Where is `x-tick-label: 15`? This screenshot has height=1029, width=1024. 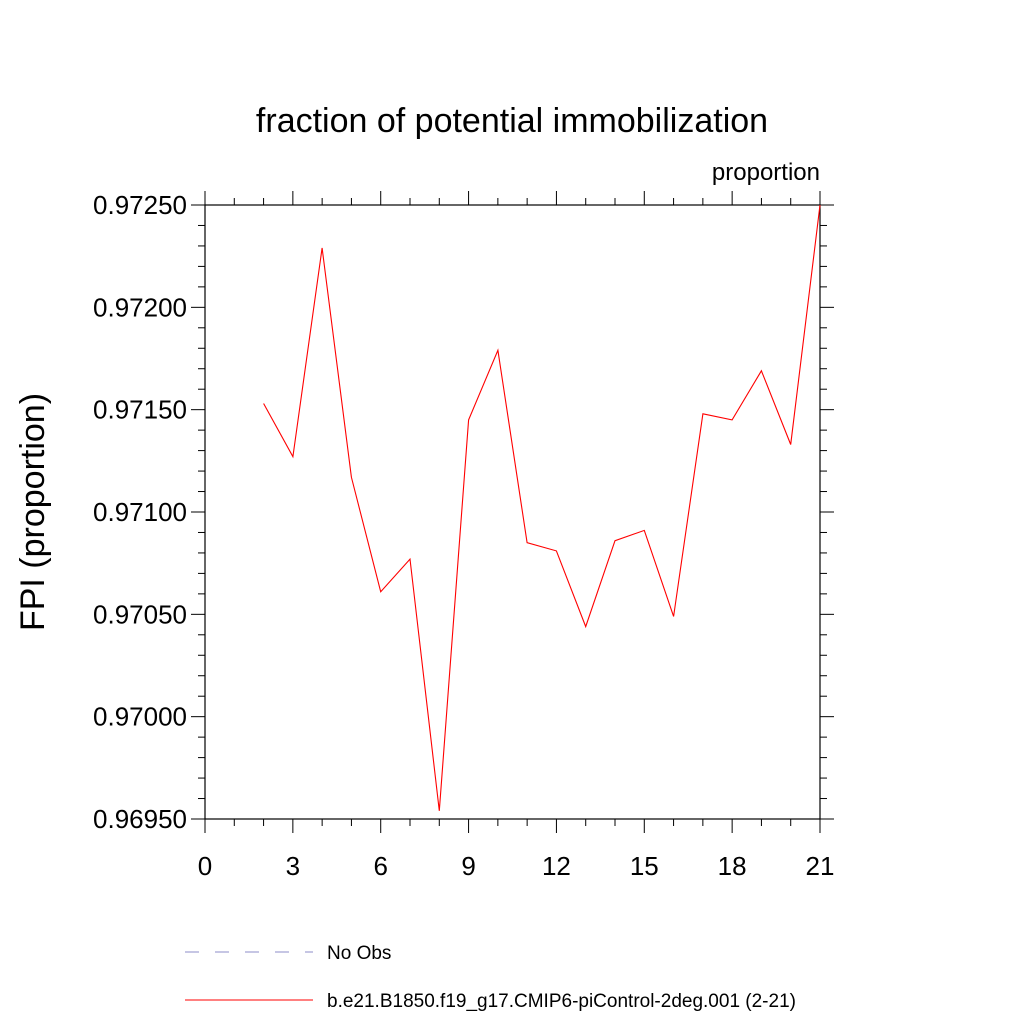 x-tick-label: 15 is located at coordinates (644, 866).